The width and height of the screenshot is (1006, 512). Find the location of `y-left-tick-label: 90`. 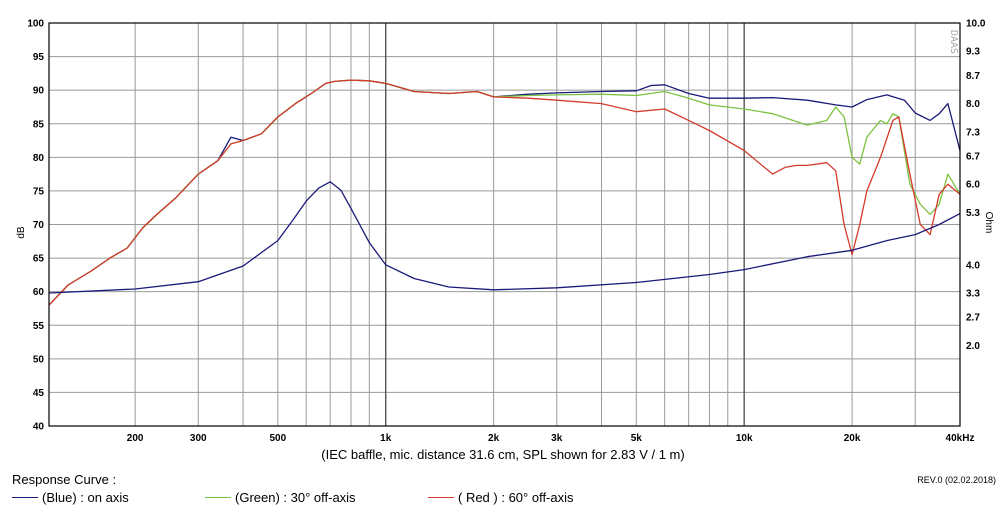

y-left-tick-label: 90 is located at coordinates (39, 91).